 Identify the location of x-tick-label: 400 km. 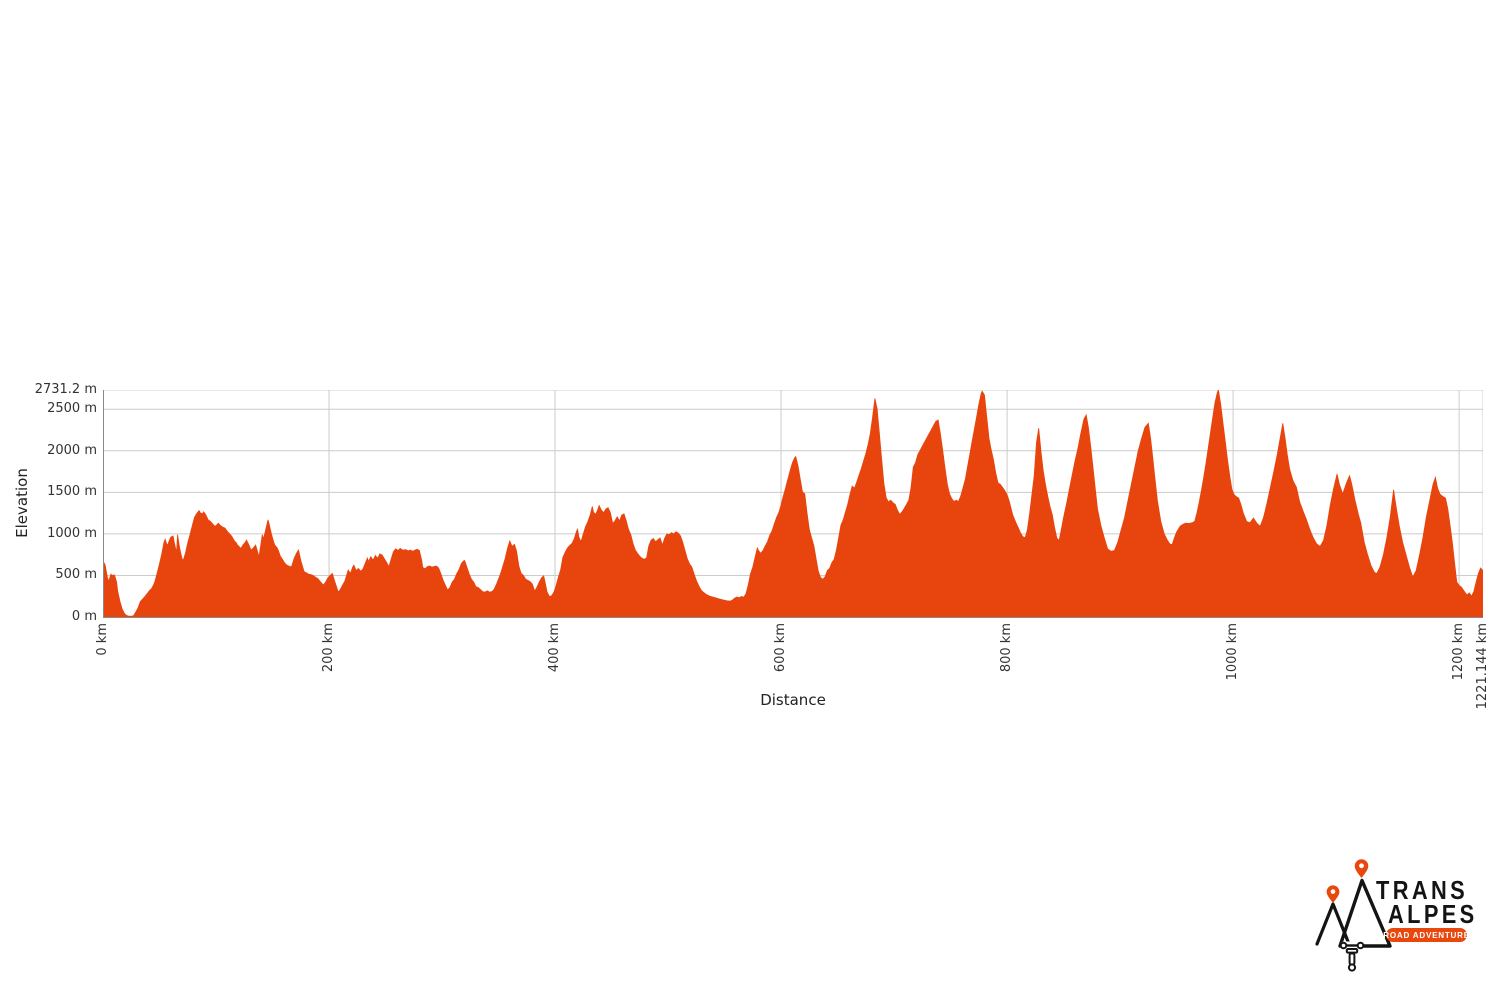
(555, 648).